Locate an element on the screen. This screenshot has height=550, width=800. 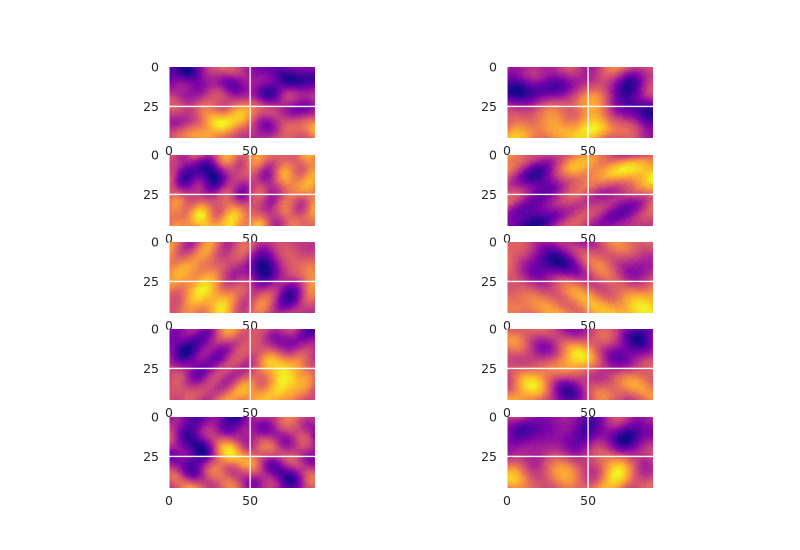
subplot-7: 0 25 0 50 is located at coordinates (200, 371).